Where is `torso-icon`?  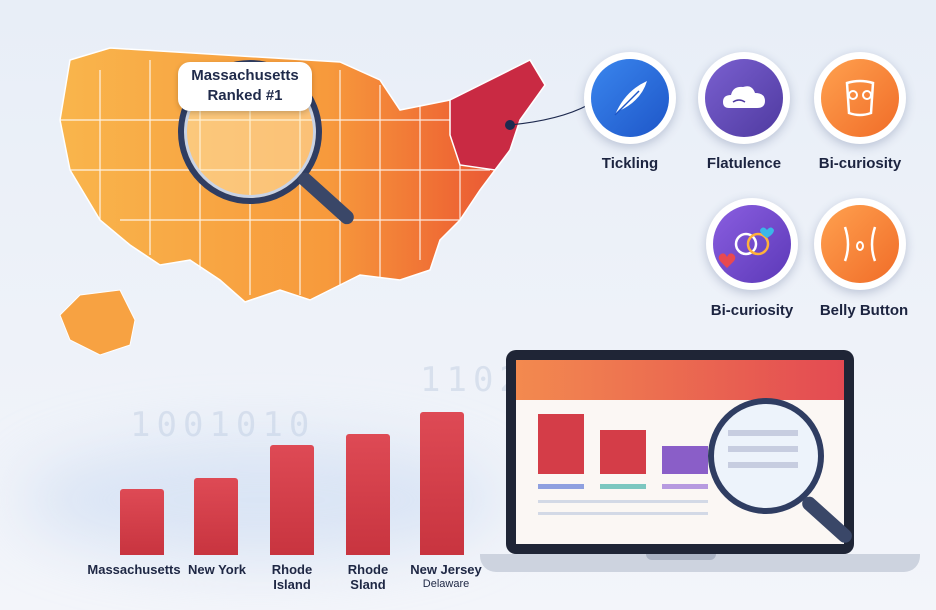 torso-icon is located at coordinates (860, 98).